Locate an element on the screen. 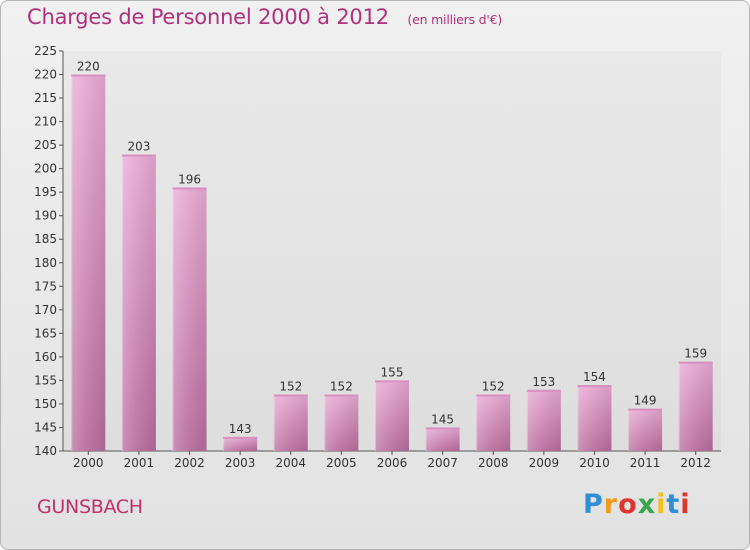 The width and height of the screenshot is (750, 550). x-tick-label: 2000 is located at coordinates (88, 463).